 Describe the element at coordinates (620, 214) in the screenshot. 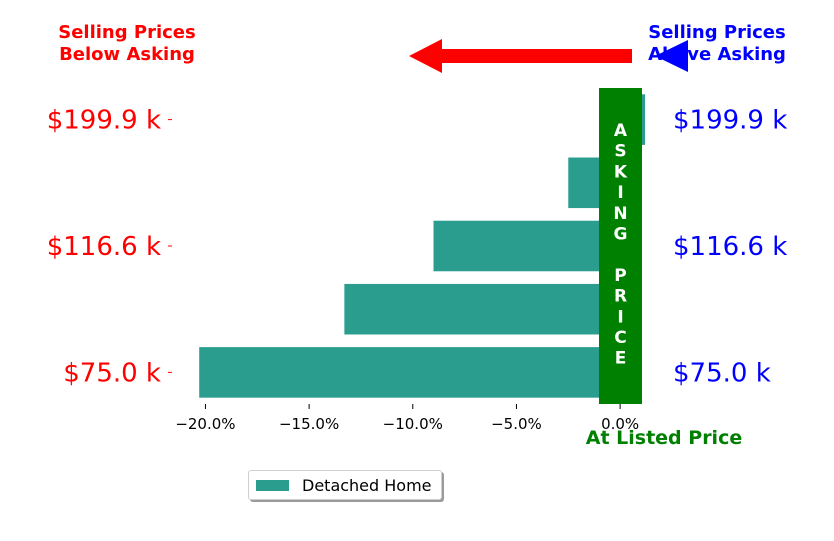

I see `asking-letter-4: N` at that location.